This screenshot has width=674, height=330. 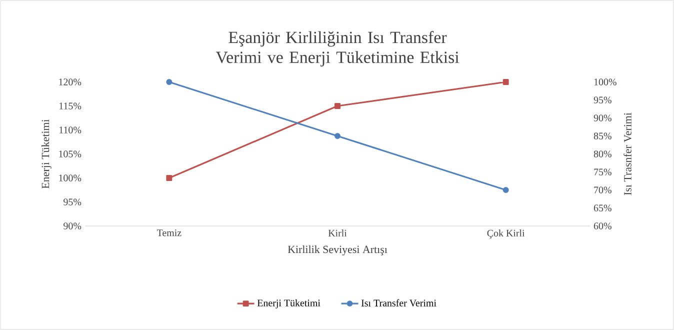 What do you see at coordinates (338, 49) in the screenshot?
I see `chart-title: Eşanjör Kirliliğinin Isı Transfer Verimi ve Enerji Tüketimine Etkisi` at bounding box center [338, 49].